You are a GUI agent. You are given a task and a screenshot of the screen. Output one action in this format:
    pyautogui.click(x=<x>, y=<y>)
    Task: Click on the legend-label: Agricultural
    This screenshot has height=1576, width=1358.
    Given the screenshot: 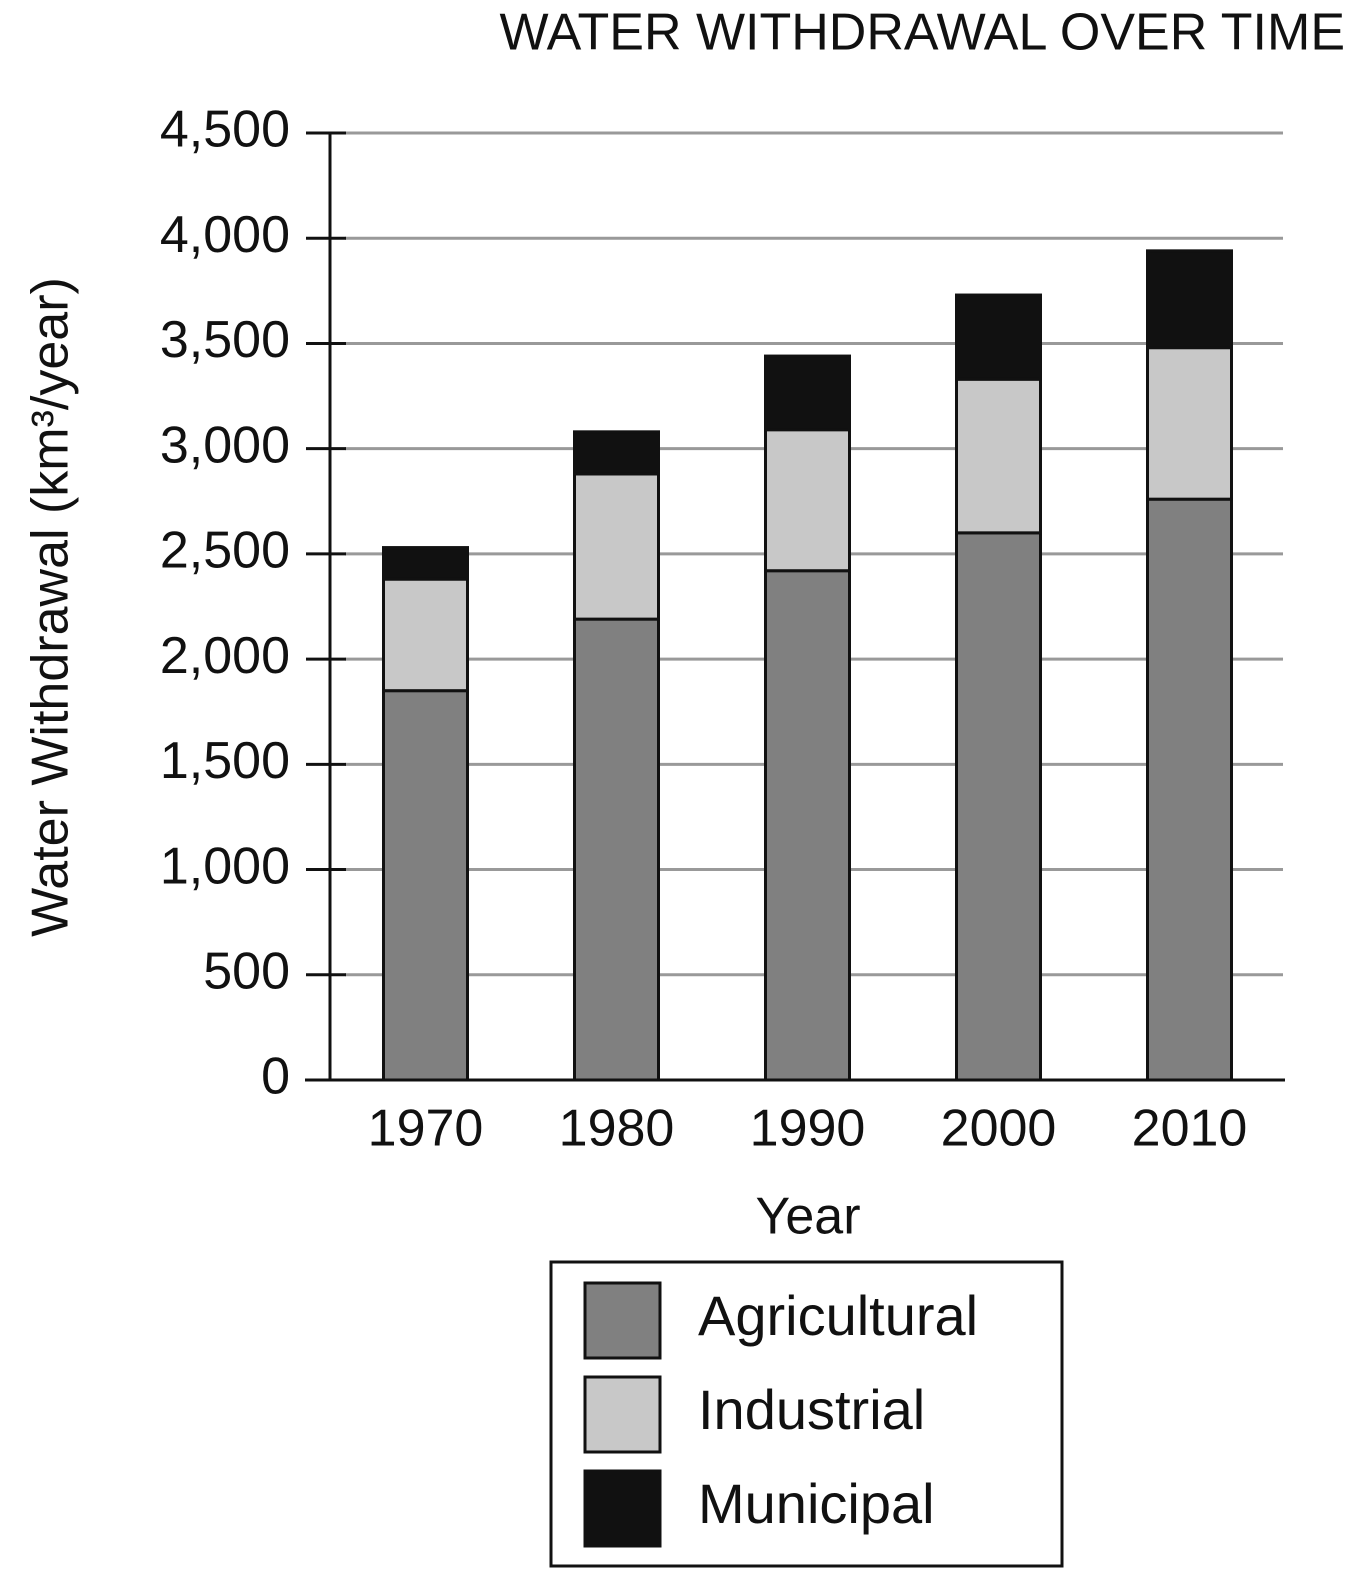 What is the action you would take?
    pyautogui.click(x=838, y=1315)
    